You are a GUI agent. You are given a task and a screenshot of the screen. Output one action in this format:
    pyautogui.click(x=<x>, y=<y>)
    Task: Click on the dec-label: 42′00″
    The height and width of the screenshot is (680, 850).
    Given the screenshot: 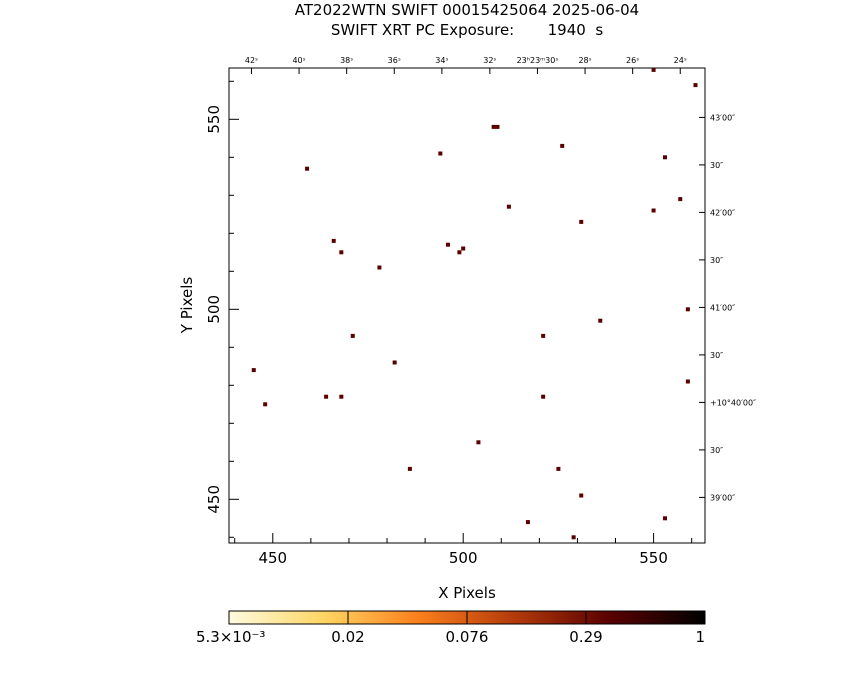 What is the action you would take?
    pyautogui.click(x=722, y=212)
    